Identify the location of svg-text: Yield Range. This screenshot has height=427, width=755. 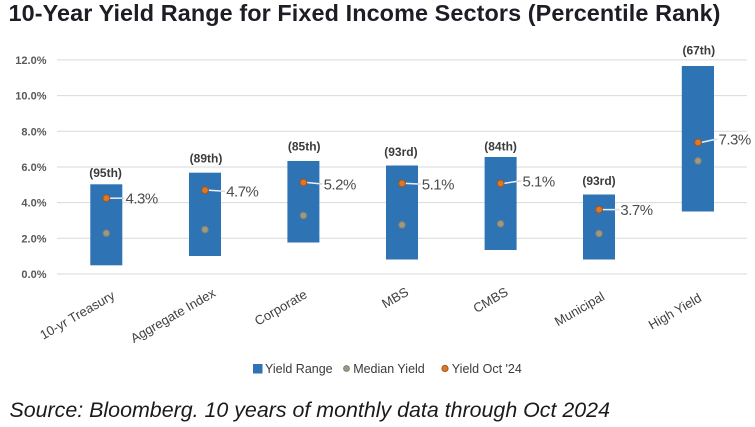
(299, 369).